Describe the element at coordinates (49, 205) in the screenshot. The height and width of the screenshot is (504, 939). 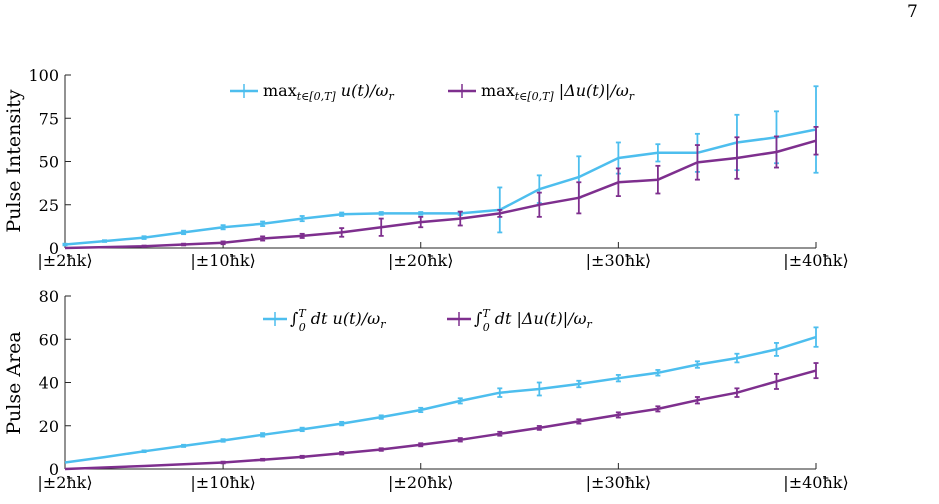
I see `y-tick-label: 25` at that location.